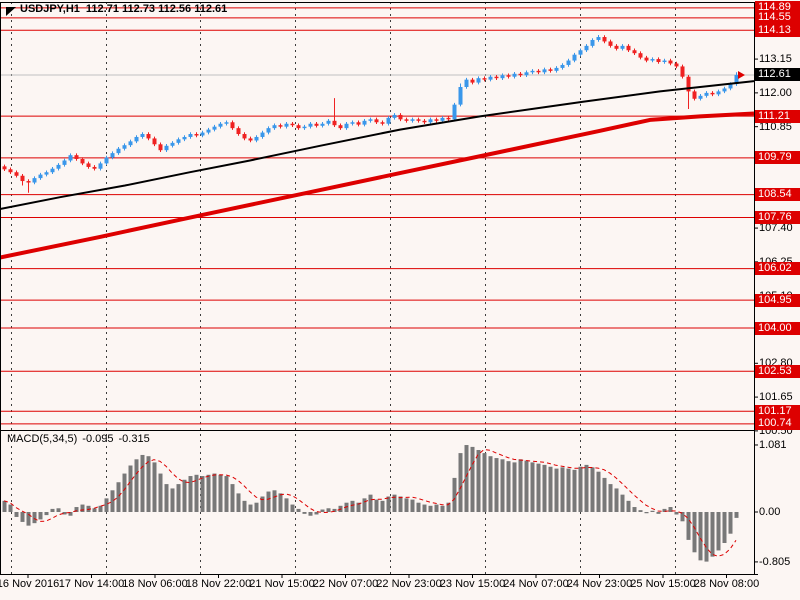  What do you see at coordinates (218, 584) in the screenshot?
I see `time-axis-label: 18 Nov 22:00` at bounding box center [218, 584].